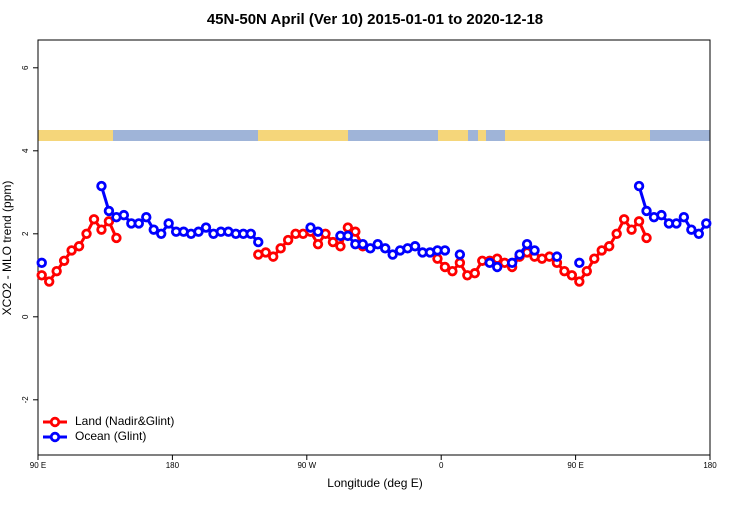 This screenshot has width=750, height=505. What do you see at coordinates (374, 135) in the screenshot?
I see `map-strip` at bounding box center [374, 135].